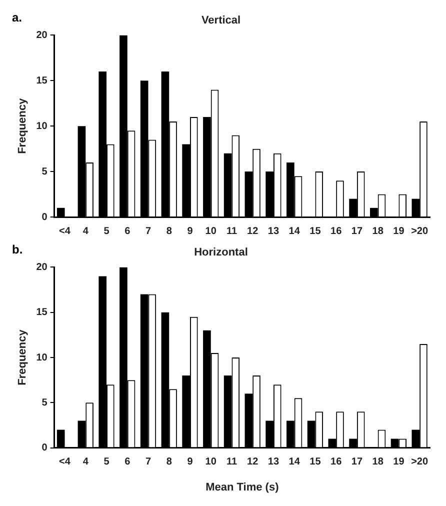  Describe the element at coordinates (17, 249) in the screenshot. I see `text: b.` at that location.